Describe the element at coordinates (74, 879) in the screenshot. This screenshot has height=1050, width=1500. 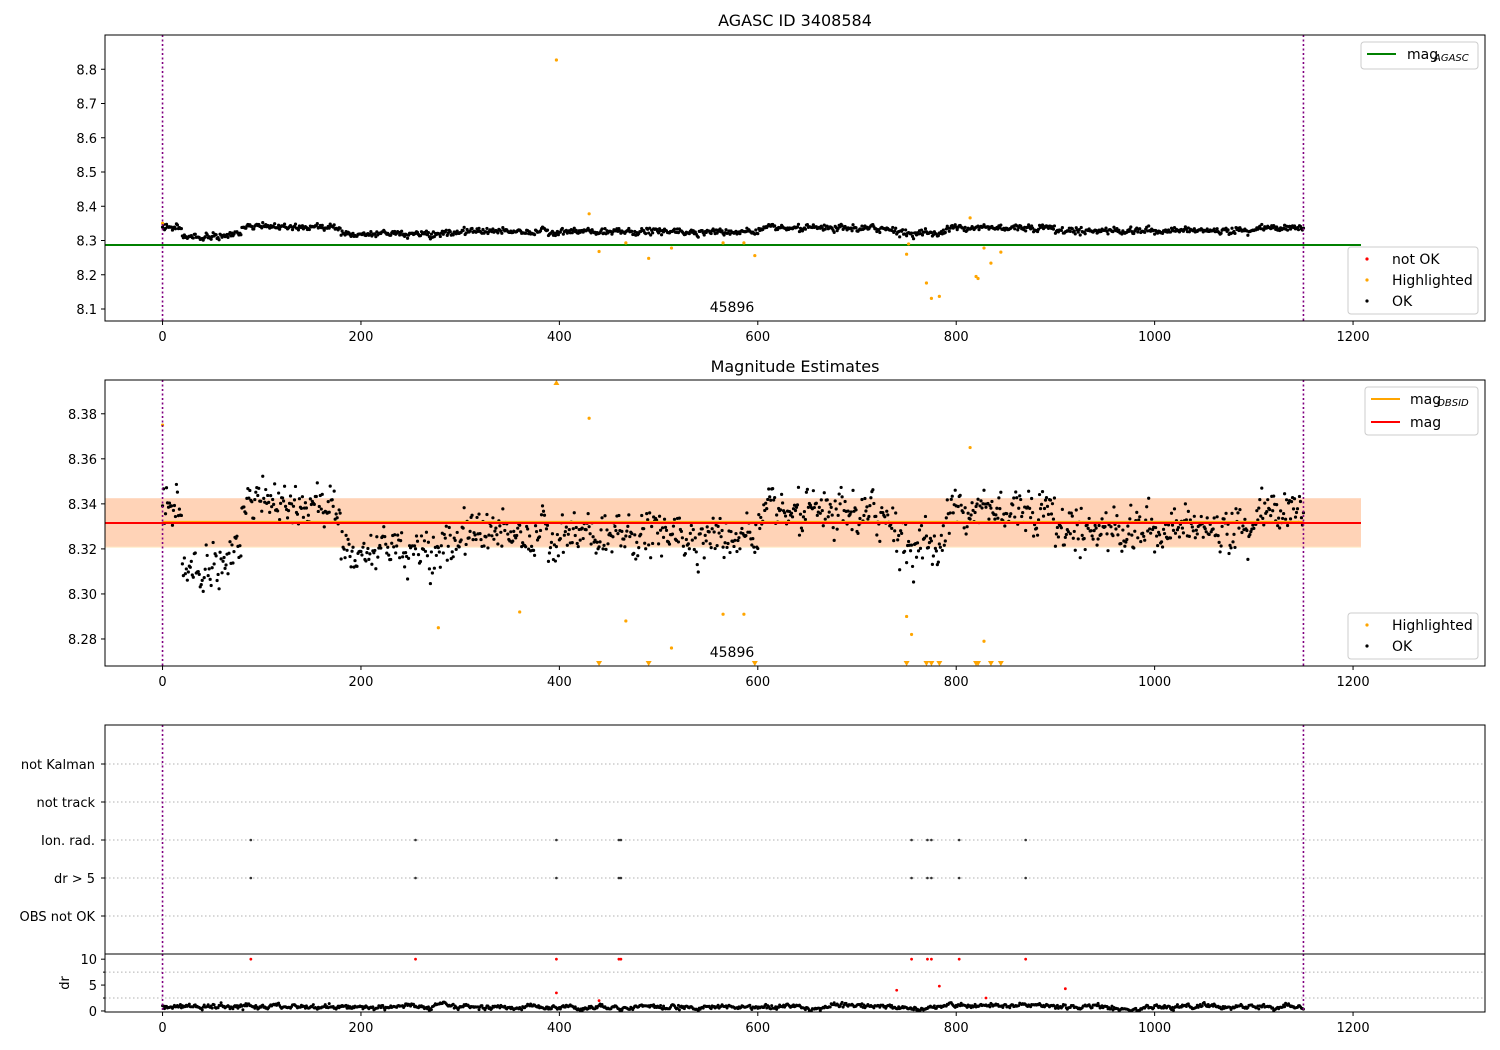
I see `flag-category-label: dr > 5` at that location.